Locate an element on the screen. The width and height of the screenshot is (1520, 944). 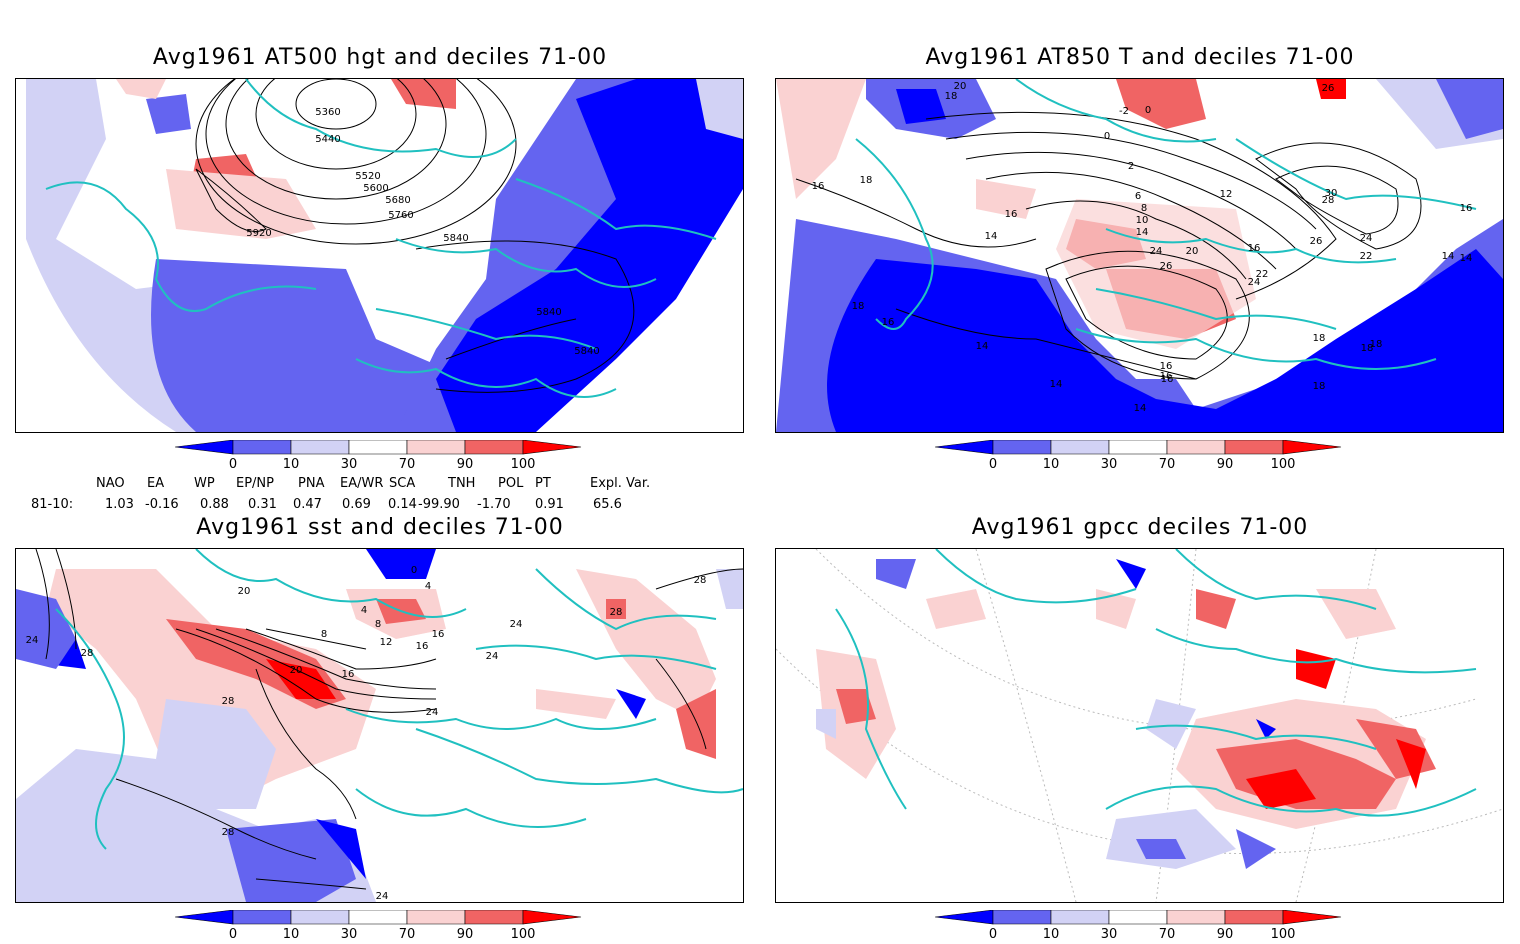
colorbar-t850: 0 10 30 70 90 100 is located at coordinates (1144, 456).